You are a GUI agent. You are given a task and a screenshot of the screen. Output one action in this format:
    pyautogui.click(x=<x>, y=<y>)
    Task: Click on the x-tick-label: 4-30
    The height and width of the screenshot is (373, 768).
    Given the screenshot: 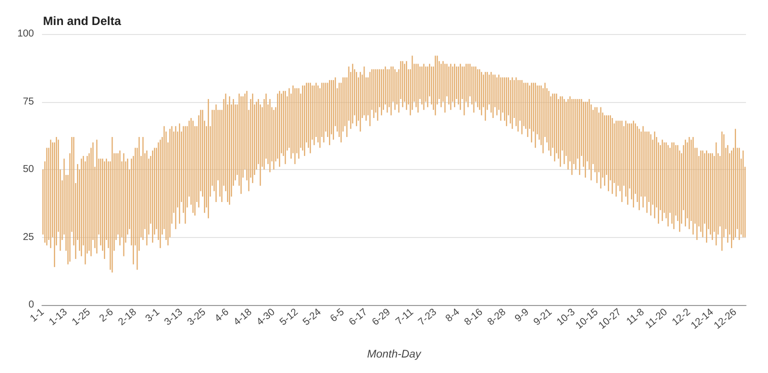 What is the action you would take?
    pyautogui.click(x=266, y=317)
    